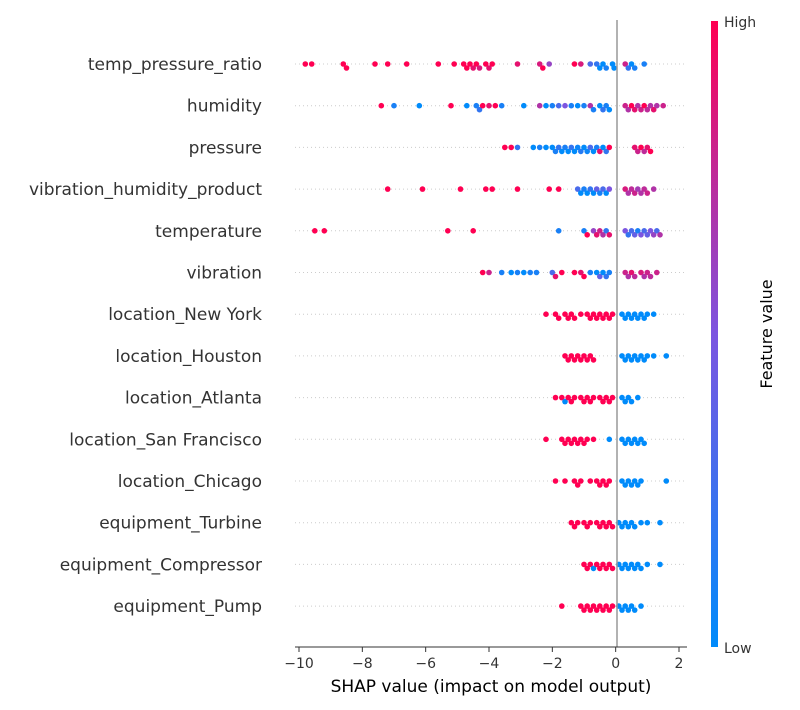 The image size is (800, 710). I want to click on feature-label: location_New York, so click(185, 315).